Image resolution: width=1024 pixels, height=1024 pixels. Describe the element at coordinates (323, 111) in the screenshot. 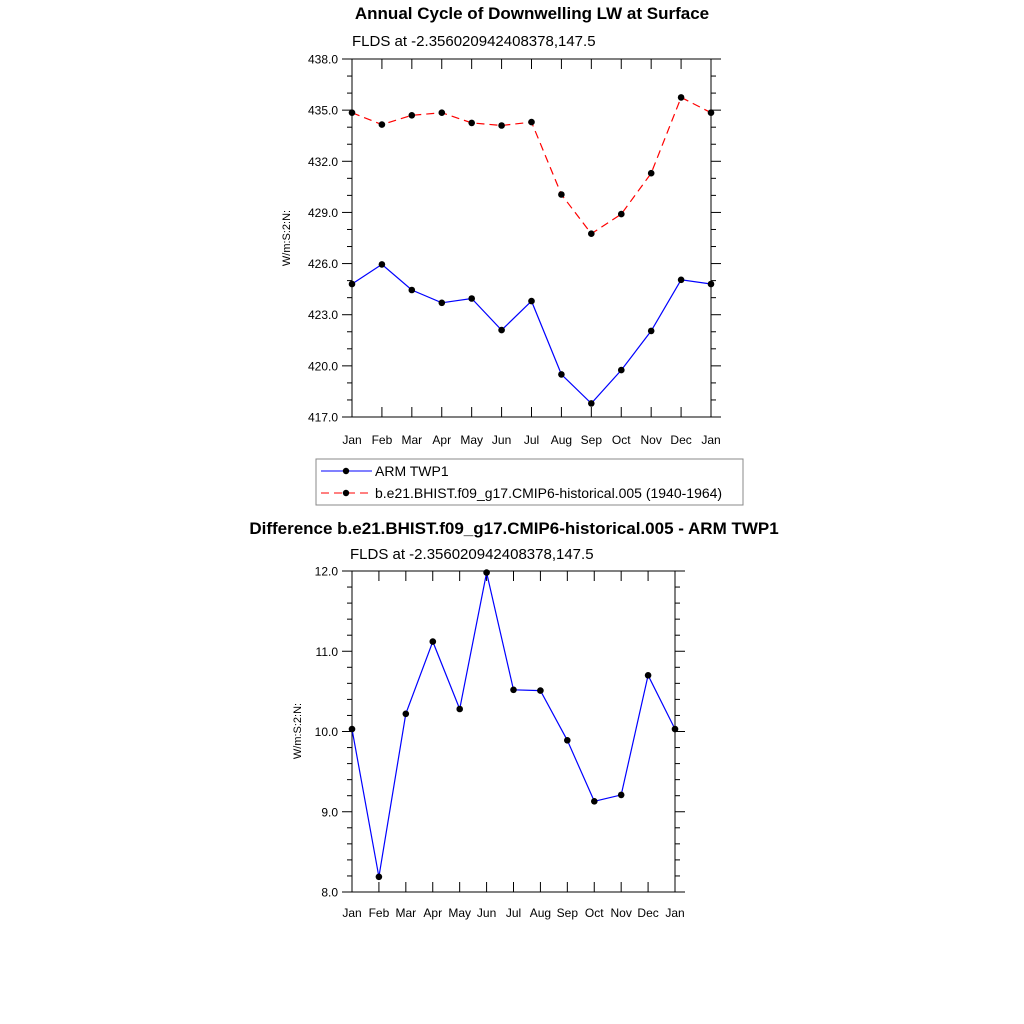

I see `y-tick-label: 435.0` at that location.